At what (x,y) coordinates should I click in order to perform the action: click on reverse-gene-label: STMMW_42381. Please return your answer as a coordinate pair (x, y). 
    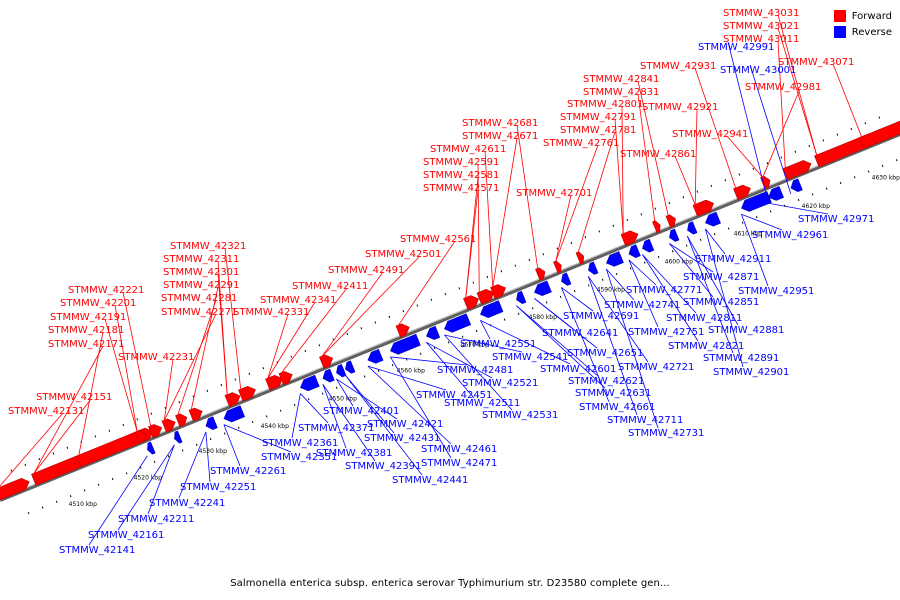
    Looking at the image, I should click on (354, 453).